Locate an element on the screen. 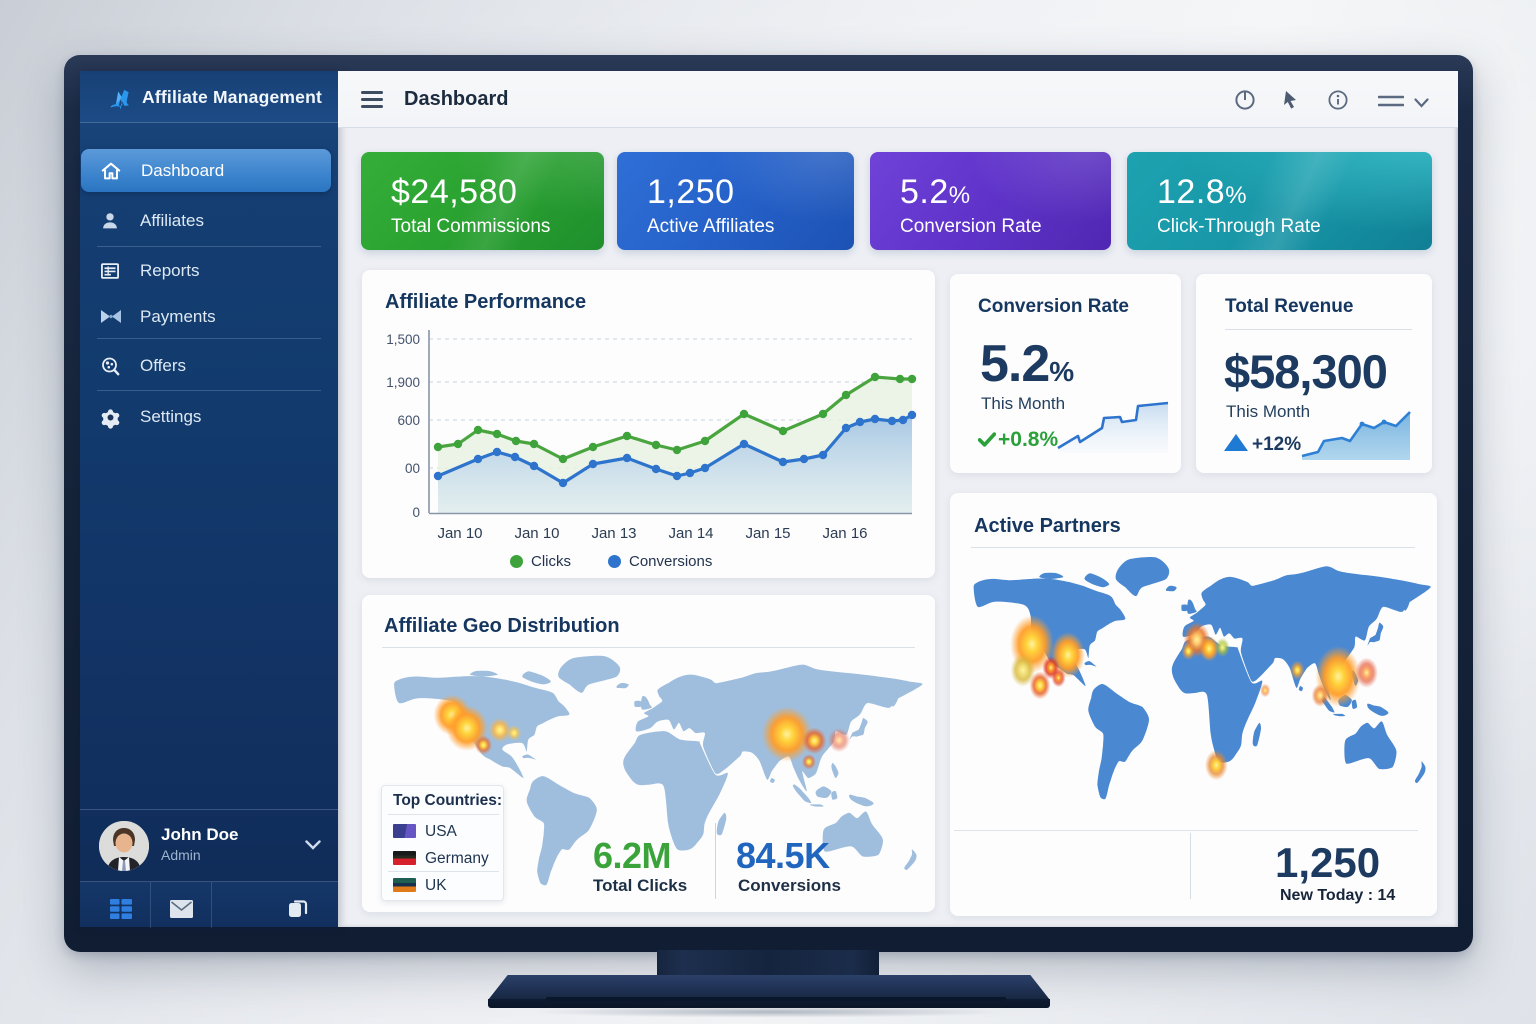 The width and height of the screenshot is (1536, 1024). svg-text: 600 is located at coordinates (408, 420).